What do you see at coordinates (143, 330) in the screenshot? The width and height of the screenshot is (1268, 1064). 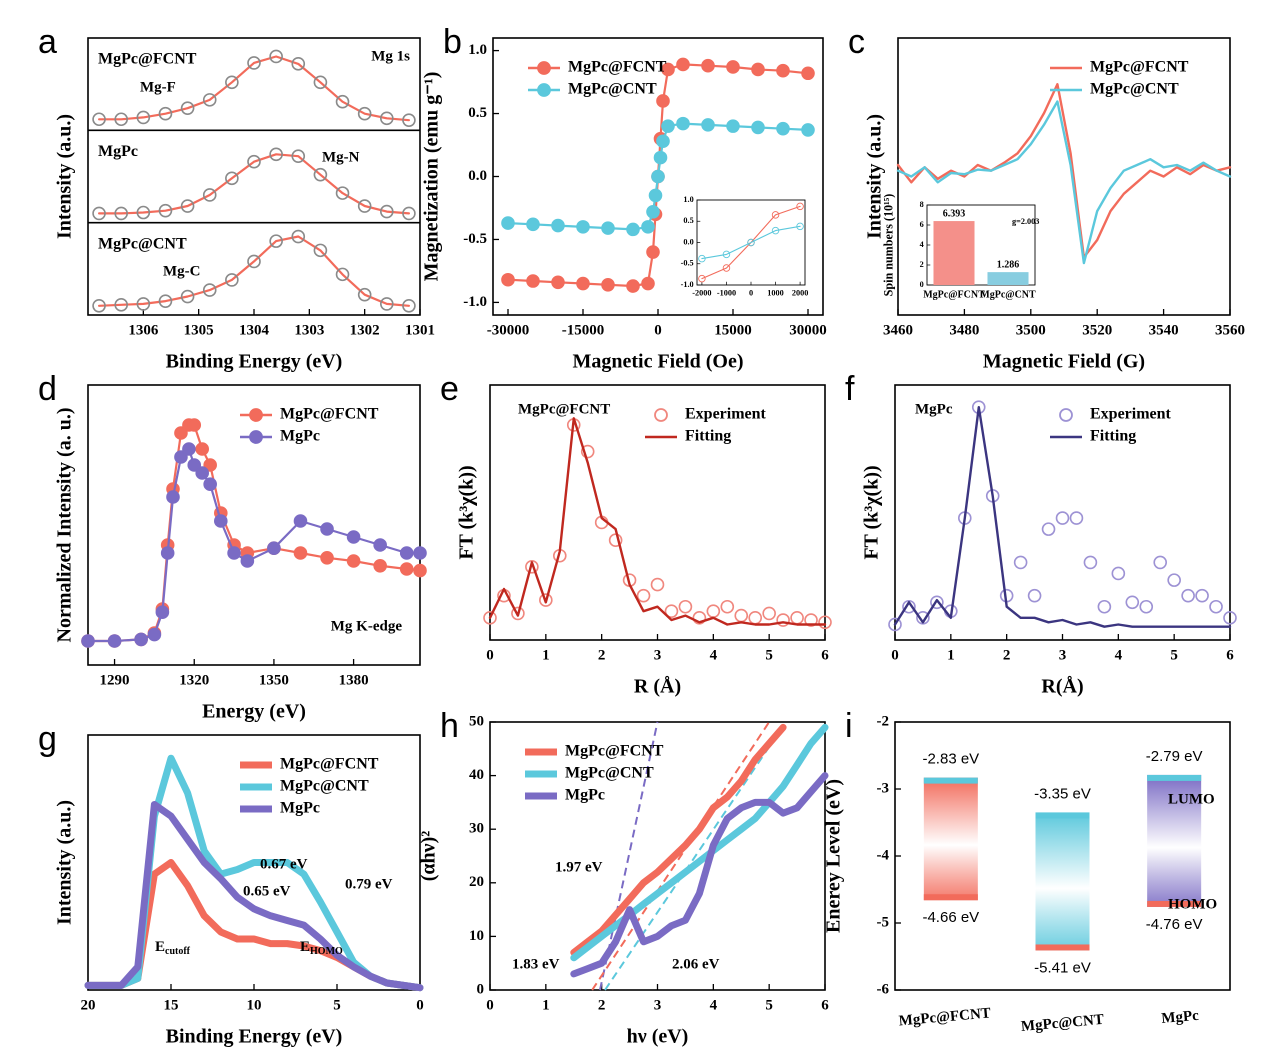 I see `x-tick-label: 1306` at bounding box center [143, 330].